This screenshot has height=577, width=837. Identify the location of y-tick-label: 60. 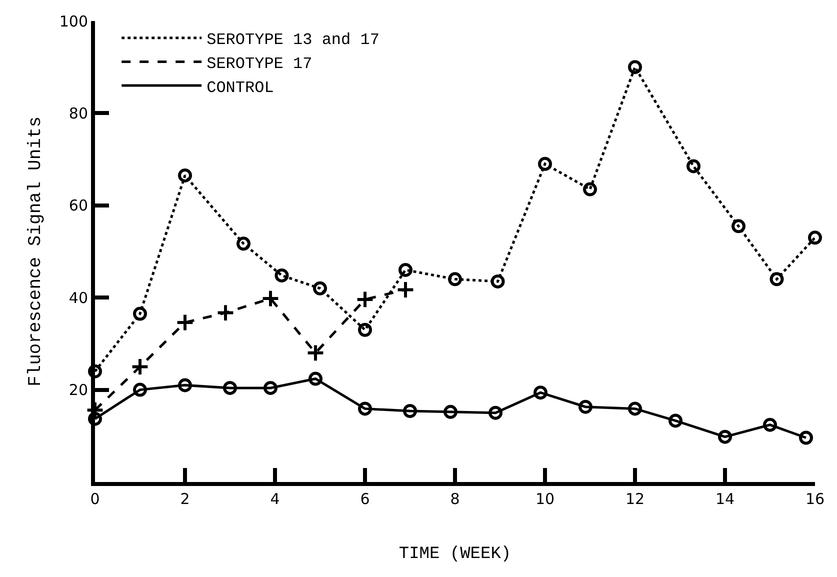
(78, 205).